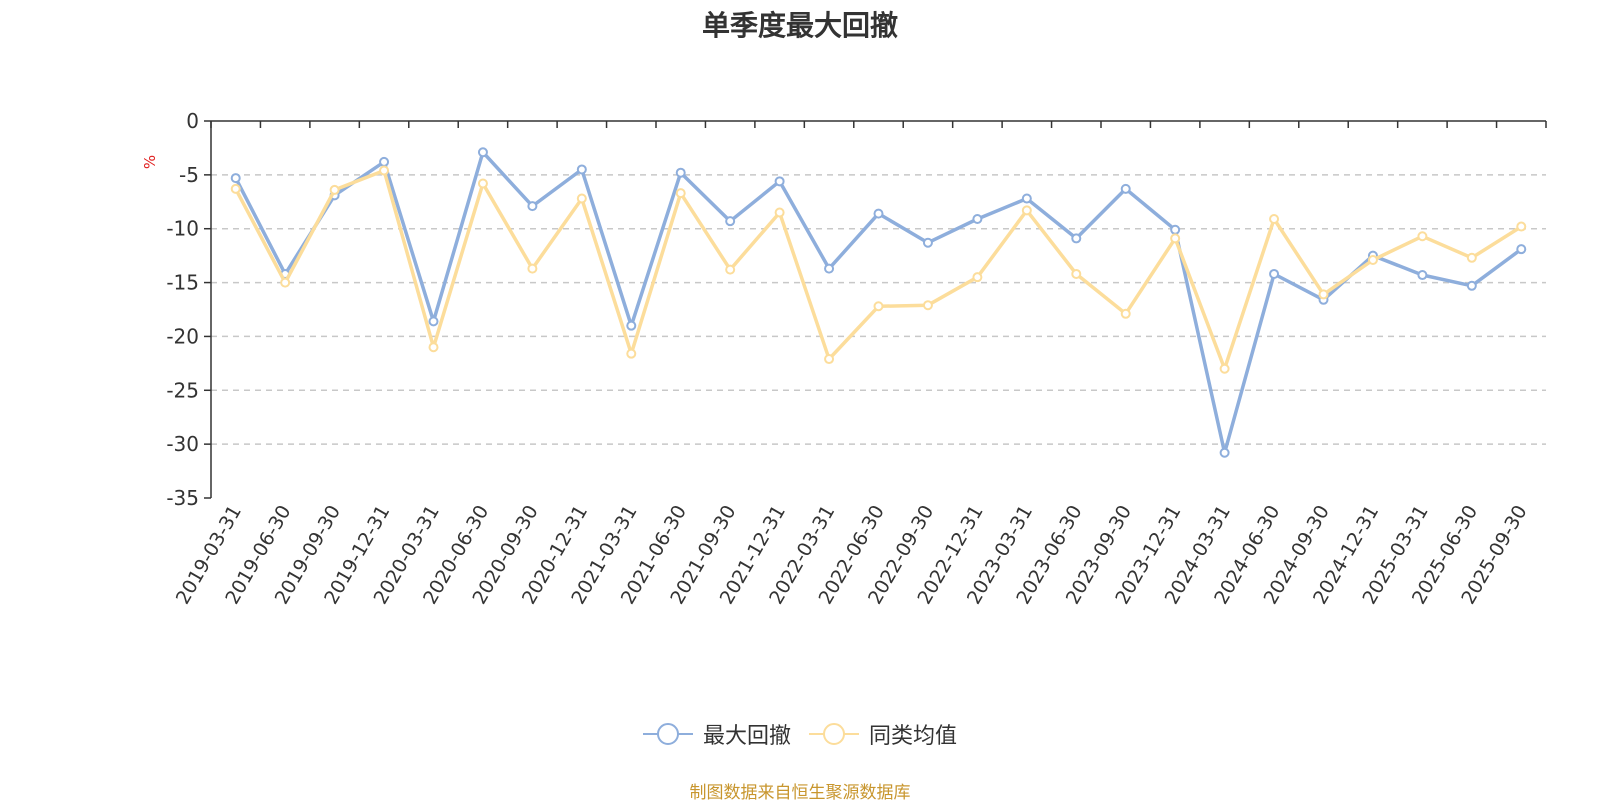 The image size is (1600, 803). I want to click on y-tick-label: -35, so click(182, 498).